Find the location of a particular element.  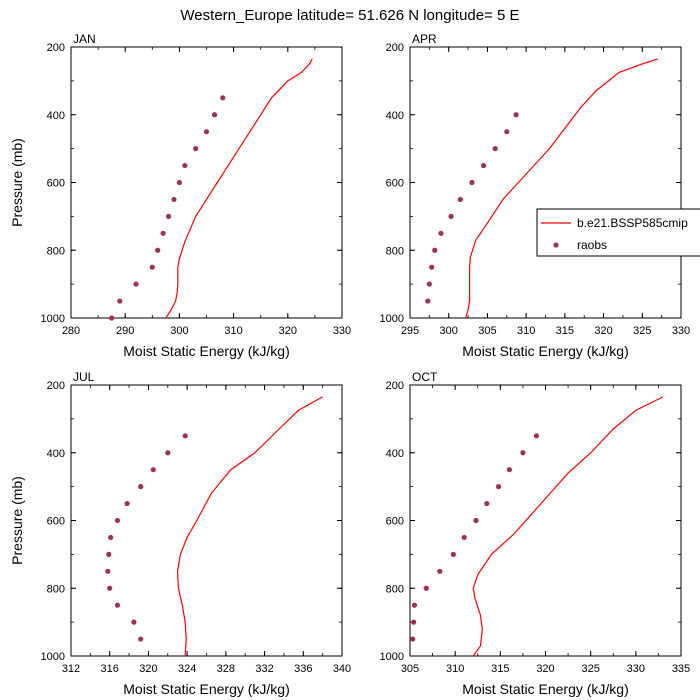

x-tick-label: 305 is located at coordinates (487, 331).